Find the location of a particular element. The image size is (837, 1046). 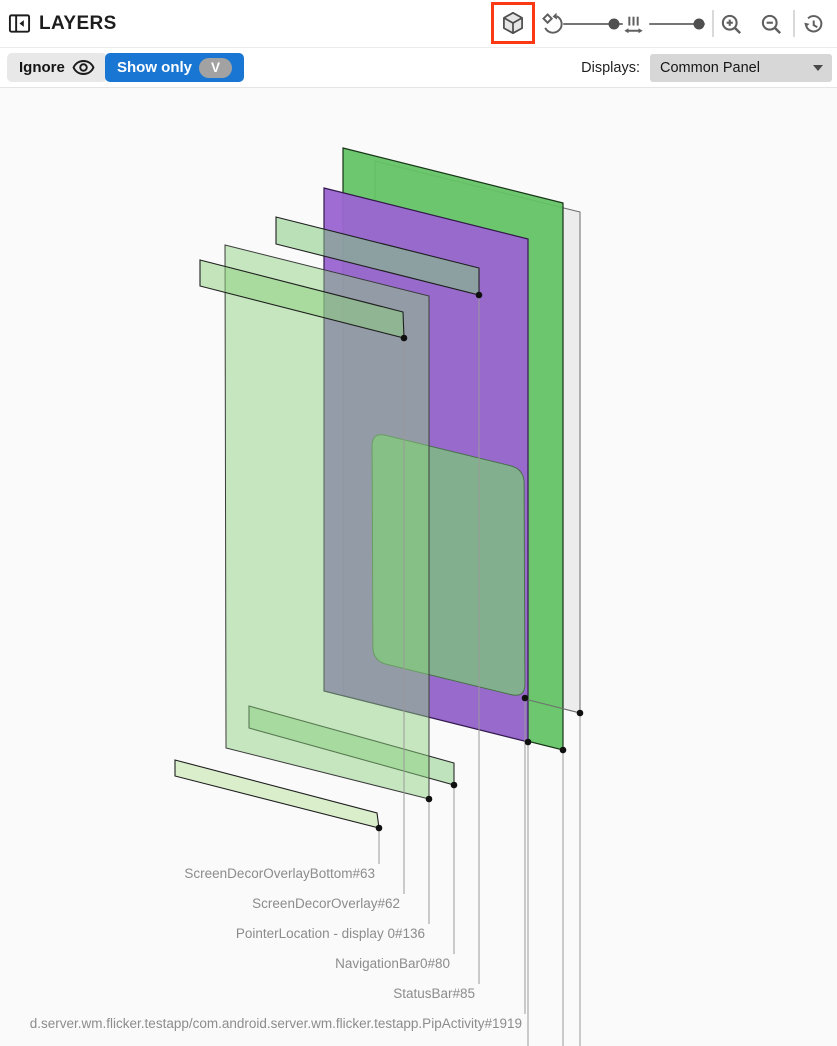

page-title: LAYERS is located at coordinates (78, 23).